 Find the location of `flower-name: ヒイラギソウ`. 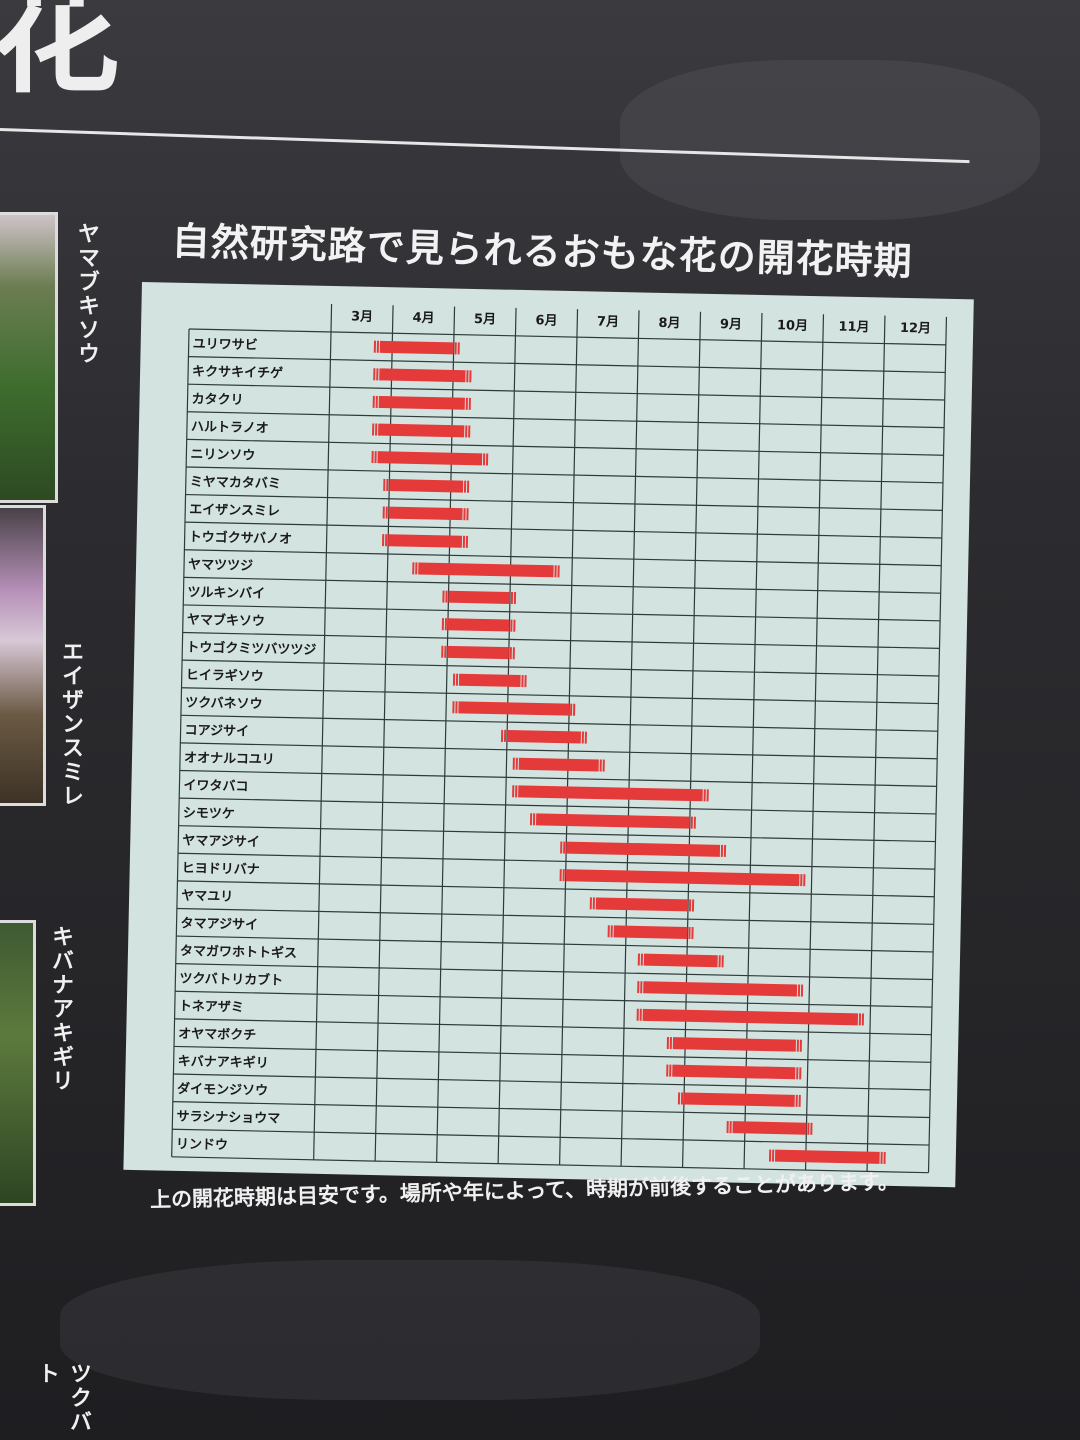

flower-name: ヒイラギソウ is located at coordinates (225, 676).